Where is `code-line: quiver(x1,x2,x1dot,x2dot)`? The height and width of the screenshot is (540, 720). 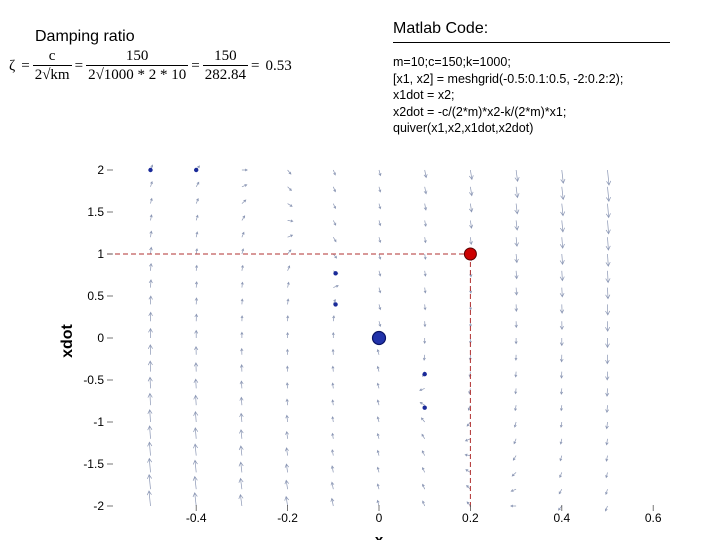
code-line: quiver(x1,x2,x1dot,x2dot) is located at coordinates (463, 128).